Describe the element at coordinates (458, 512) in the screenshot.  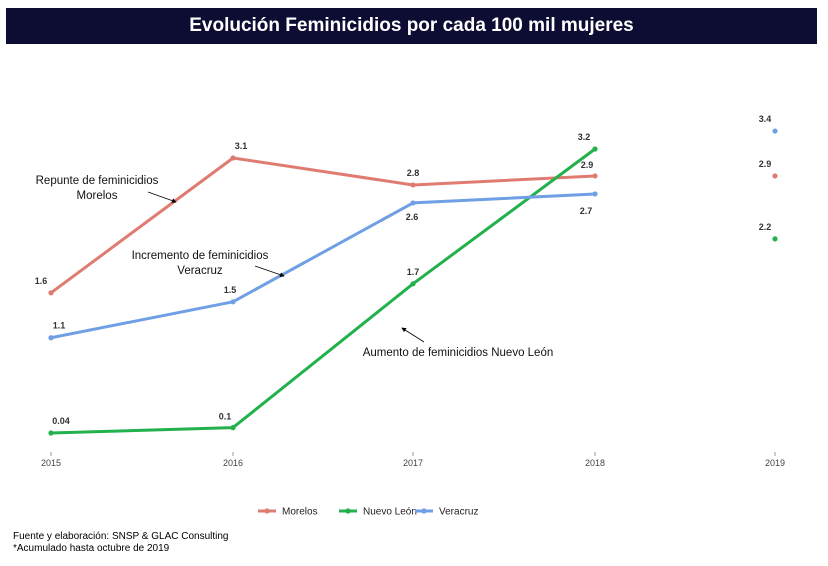
I see `legend-label: Veracruz` at that location.